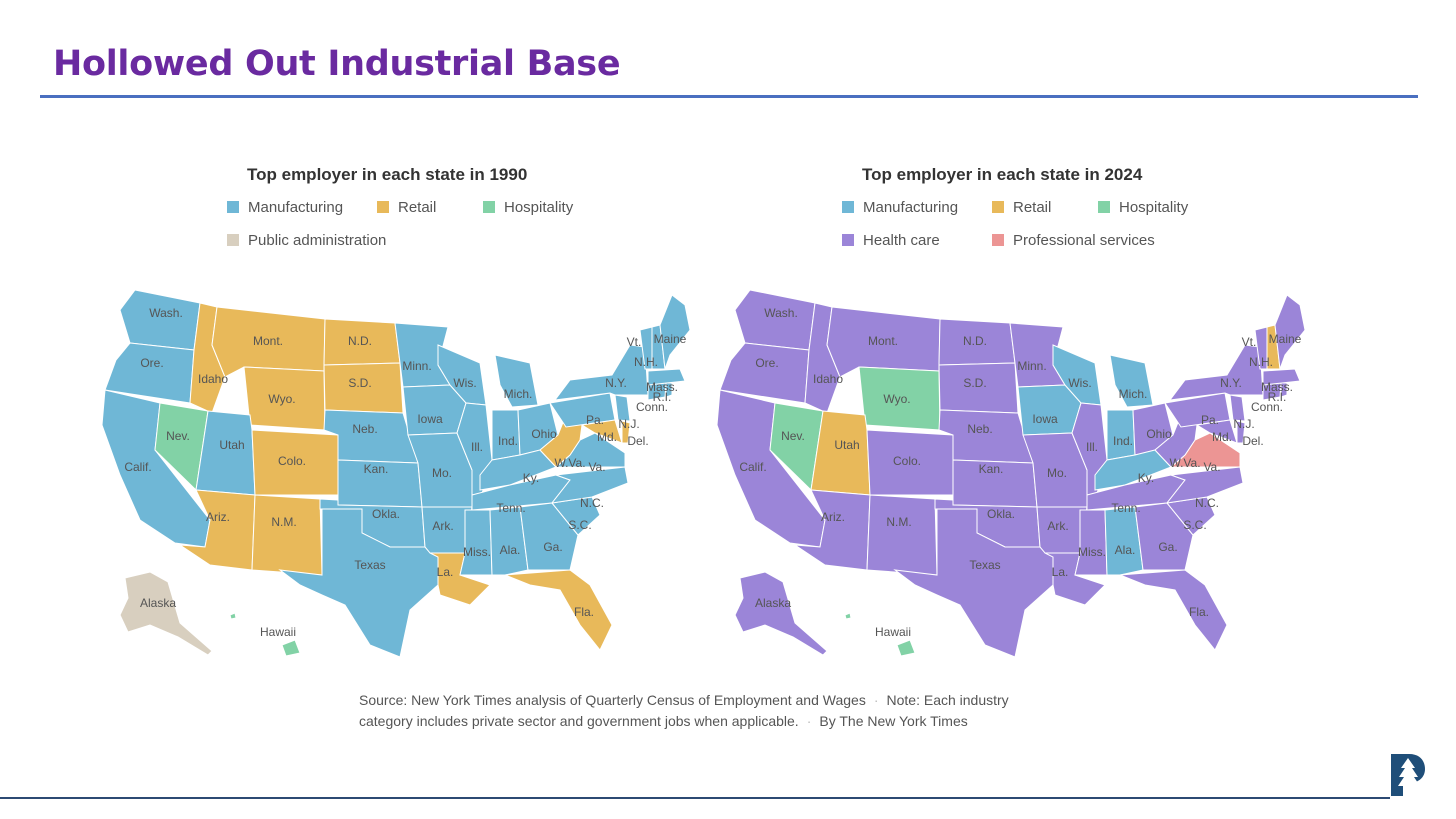 The width and height of the screenshot is (1456, 819). Describe the element at coordinates (883, 341) in the screenshot. I see `state-label: Mont.` at that location.